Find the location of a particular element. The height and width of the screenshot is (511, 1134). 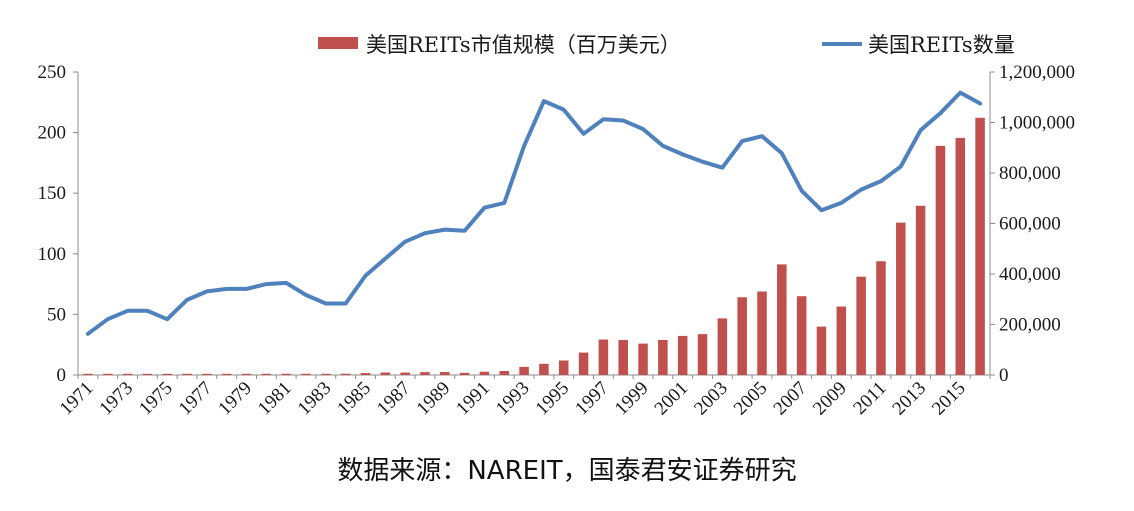

x-tick-label: 2007 is located at coordinates (790, 399).